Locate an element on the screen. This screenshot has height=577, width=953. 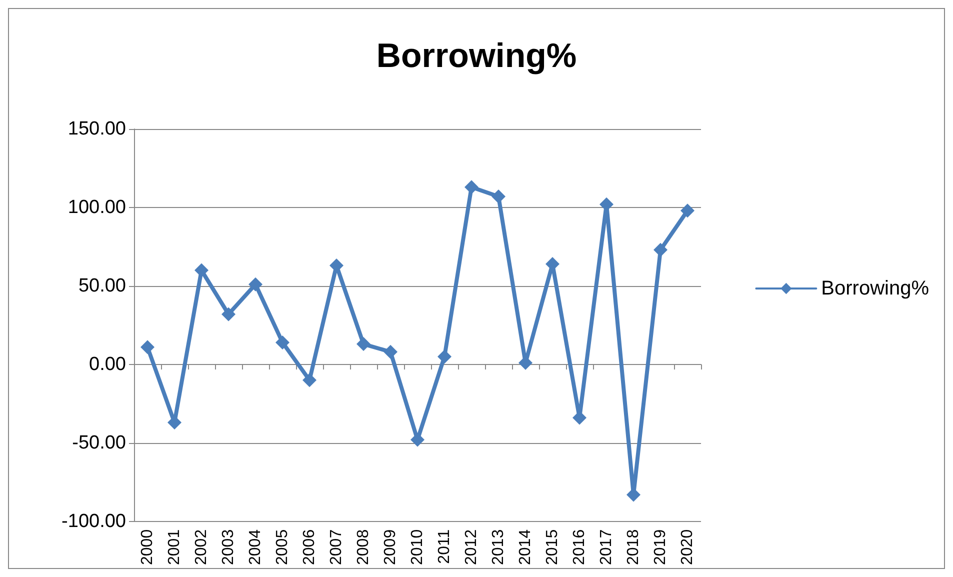
x-tick-label: 2010 is located at coordinates (417, 547).